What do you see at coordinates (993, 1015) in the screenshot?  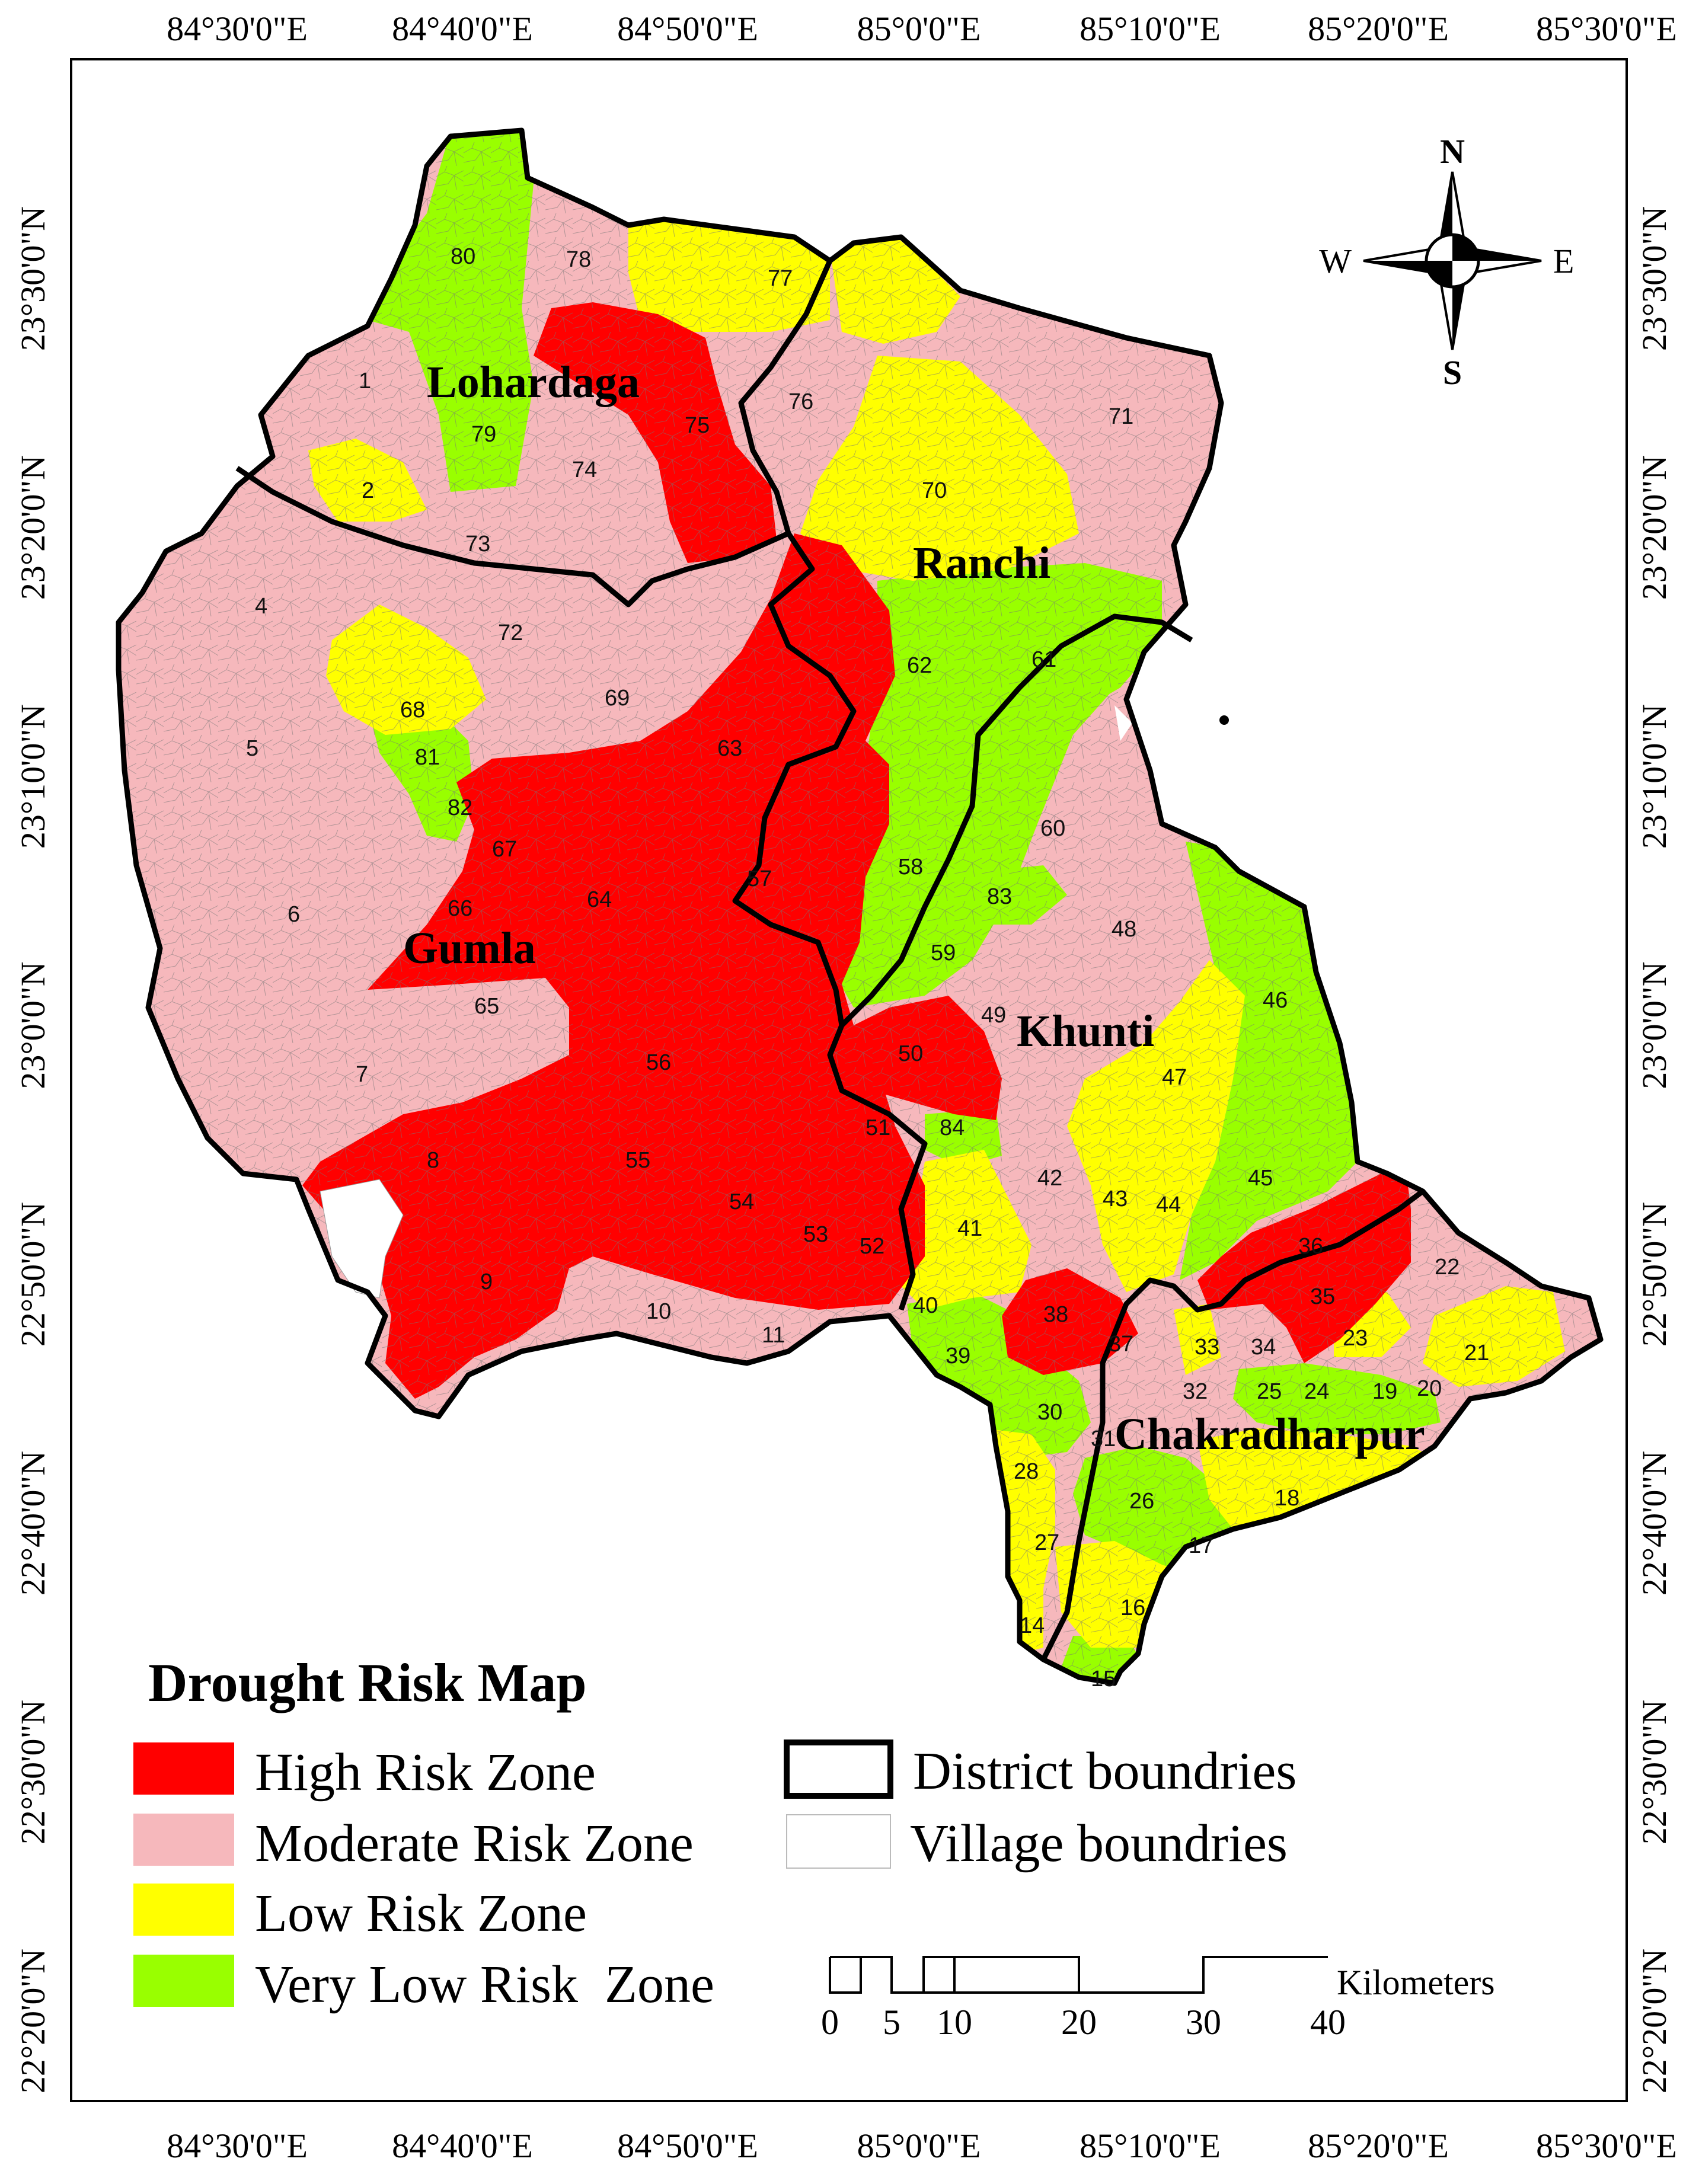 I see `village-number: 49` at bounding box center [993, 1015].